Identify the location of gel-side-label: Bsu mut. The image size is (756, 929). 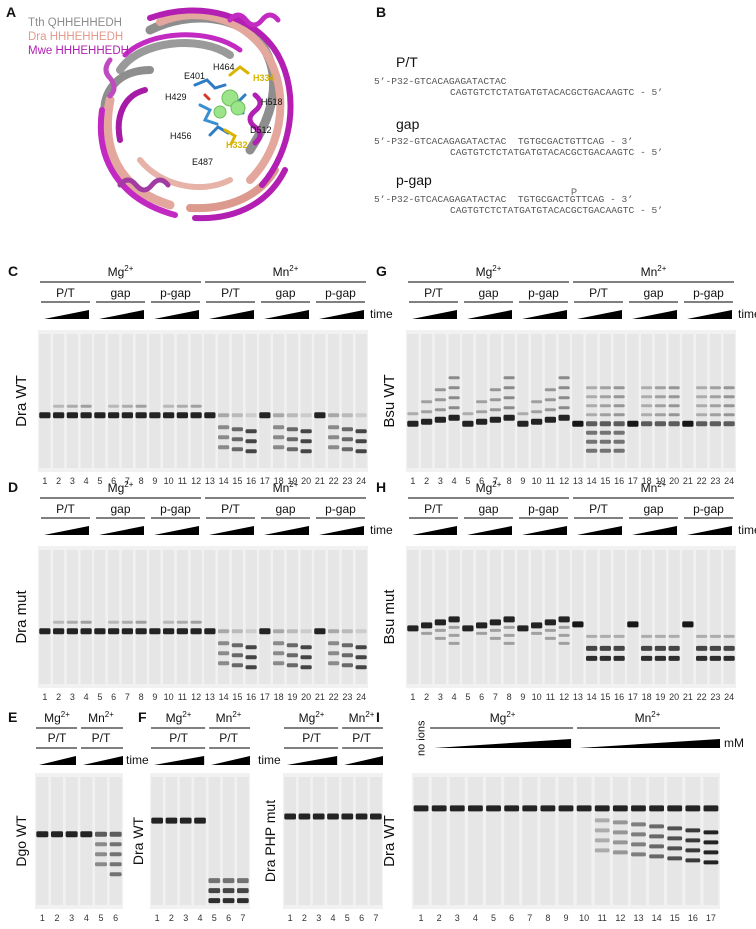
(389, 617).